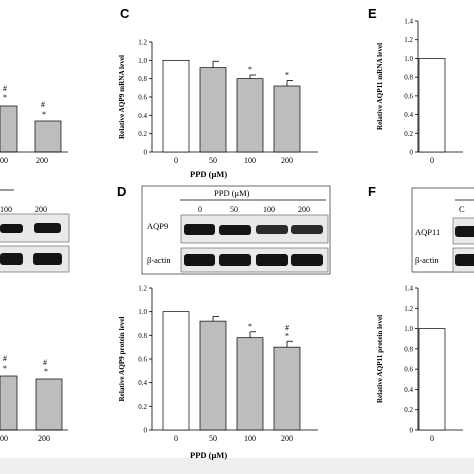 The width and height of the screenshot is (474, 474). What do you see at coordinates (432, 160) in the screenshot?
I see `chart-e-xtick-label: 0` at bounding box center [432, 160].